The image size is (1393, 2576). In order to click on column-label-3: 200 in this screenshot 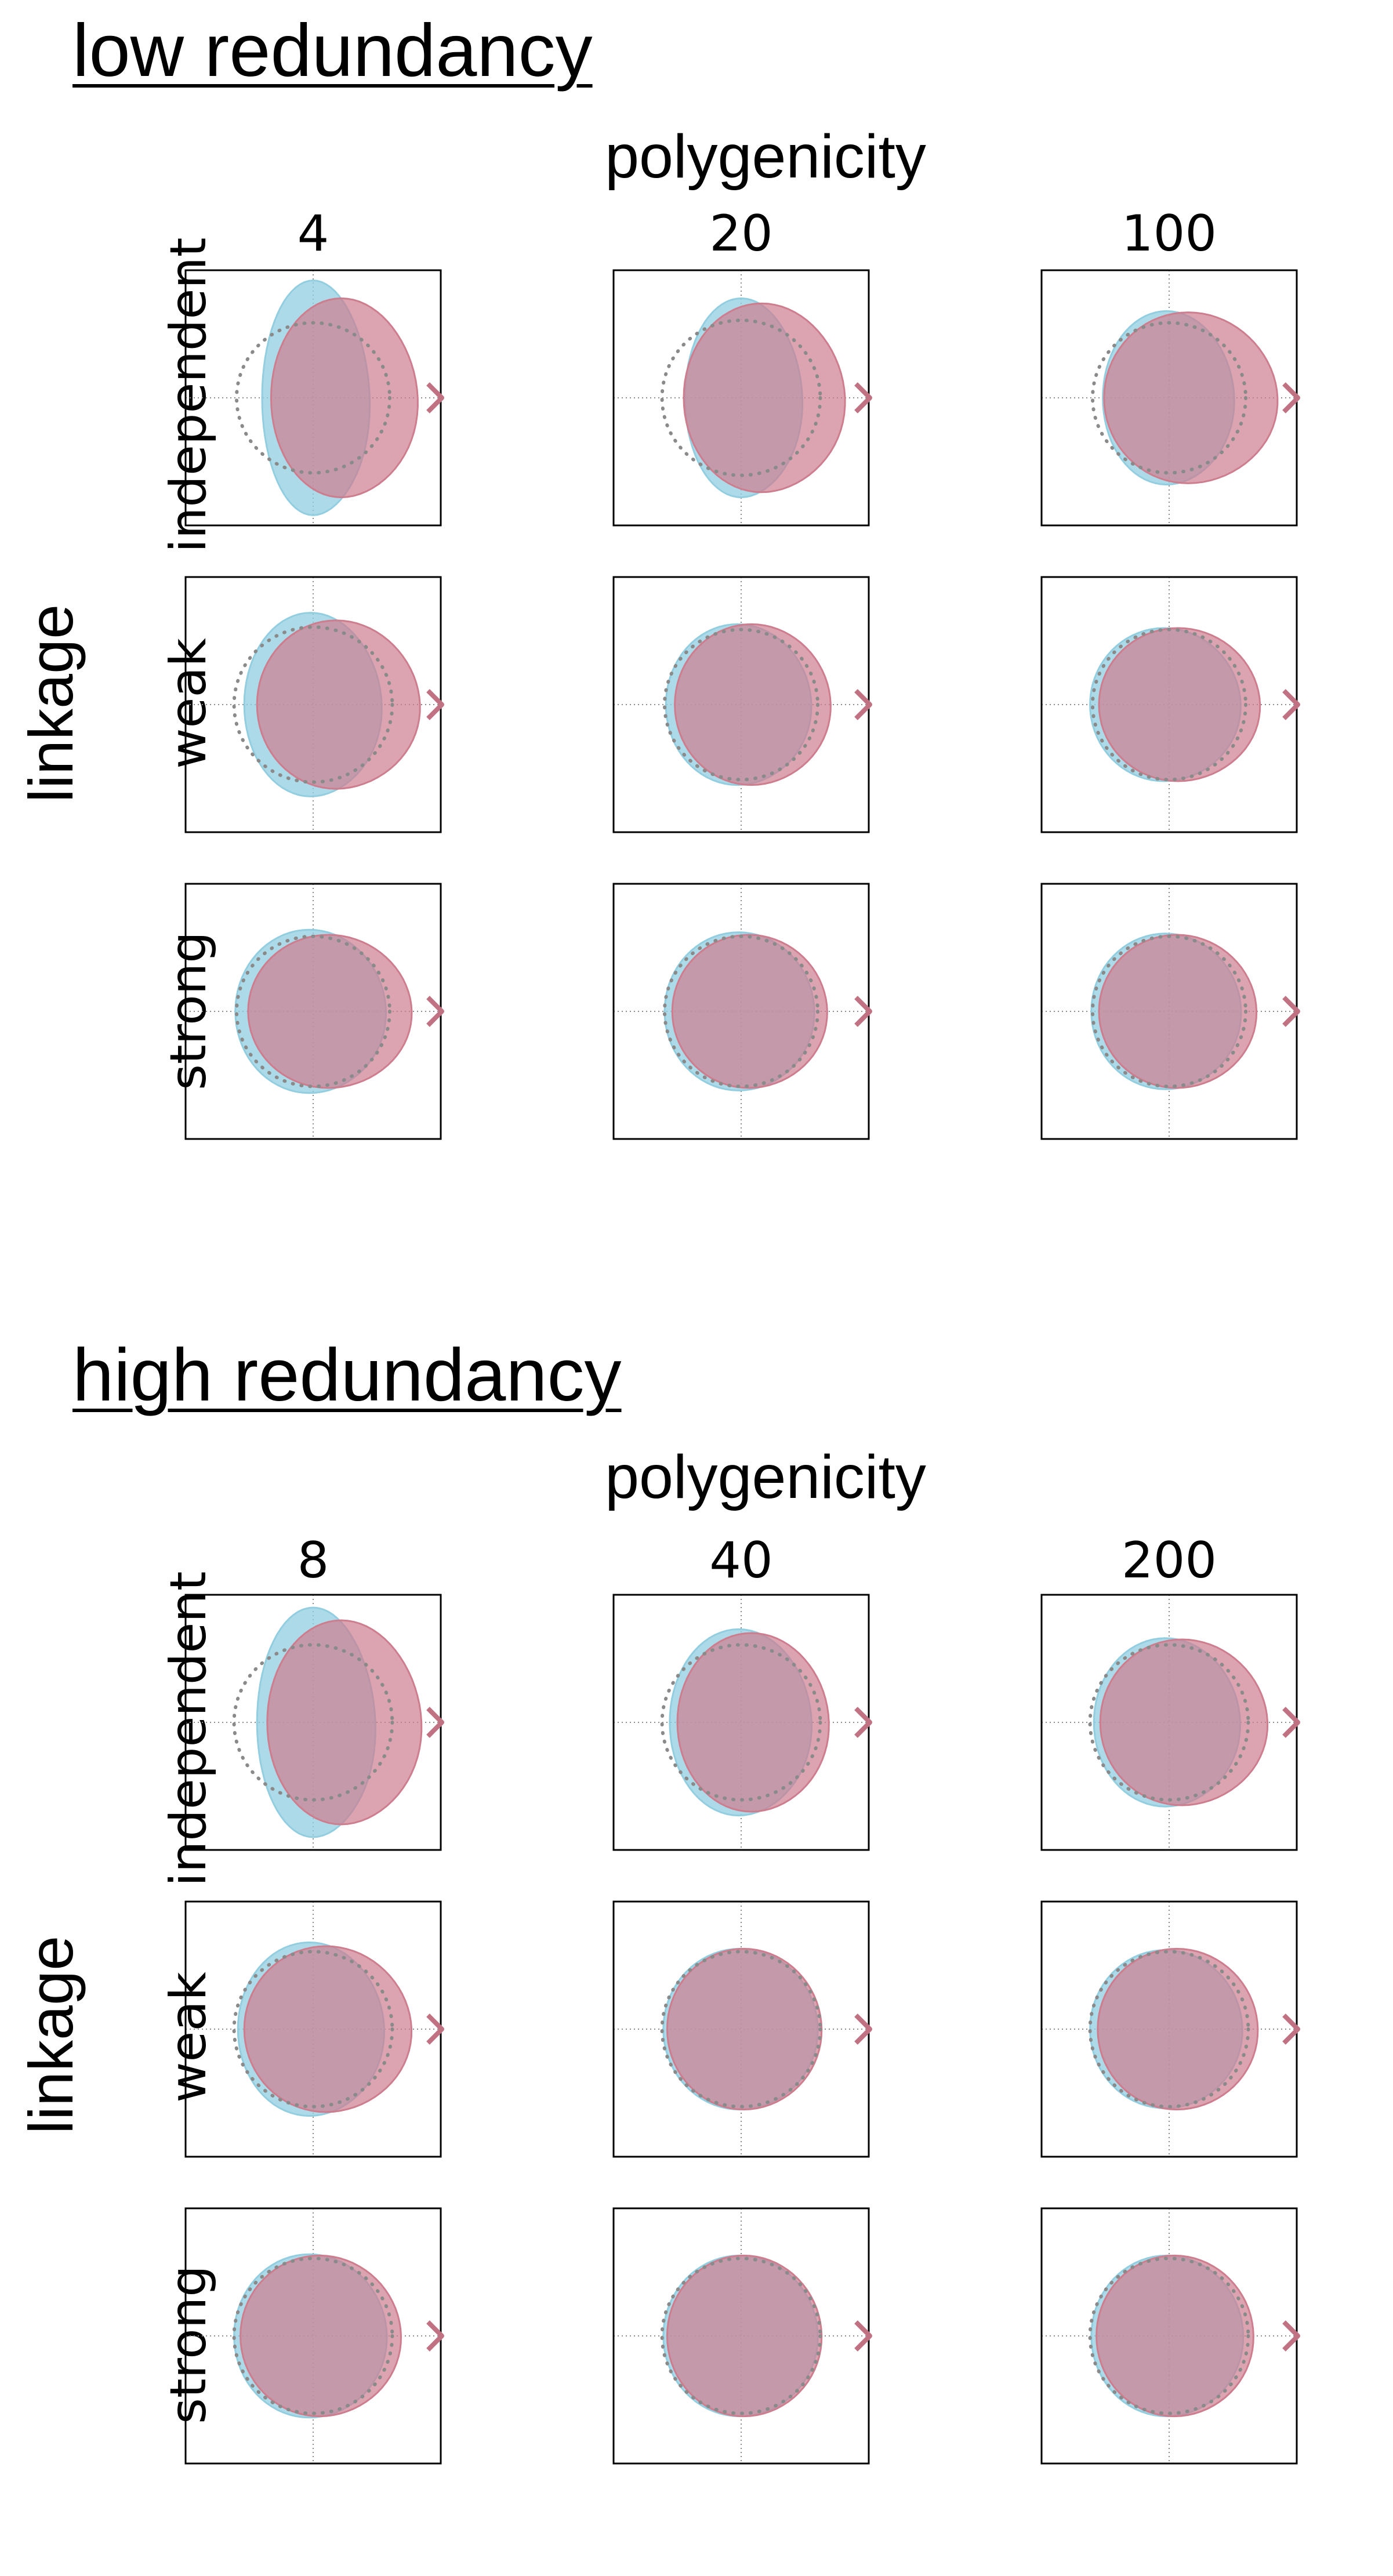, I will do `click(1169, 1561)`.